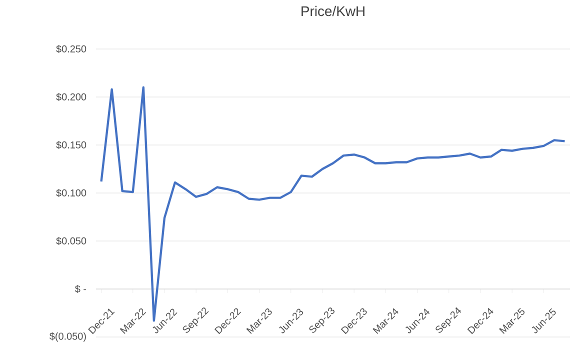 Image resolution: width=581 pixels, height=351 pixels. Describe the element at coordinates (71, 193) in the screenshot. I see `y-tick-label: $0.100` at that location.